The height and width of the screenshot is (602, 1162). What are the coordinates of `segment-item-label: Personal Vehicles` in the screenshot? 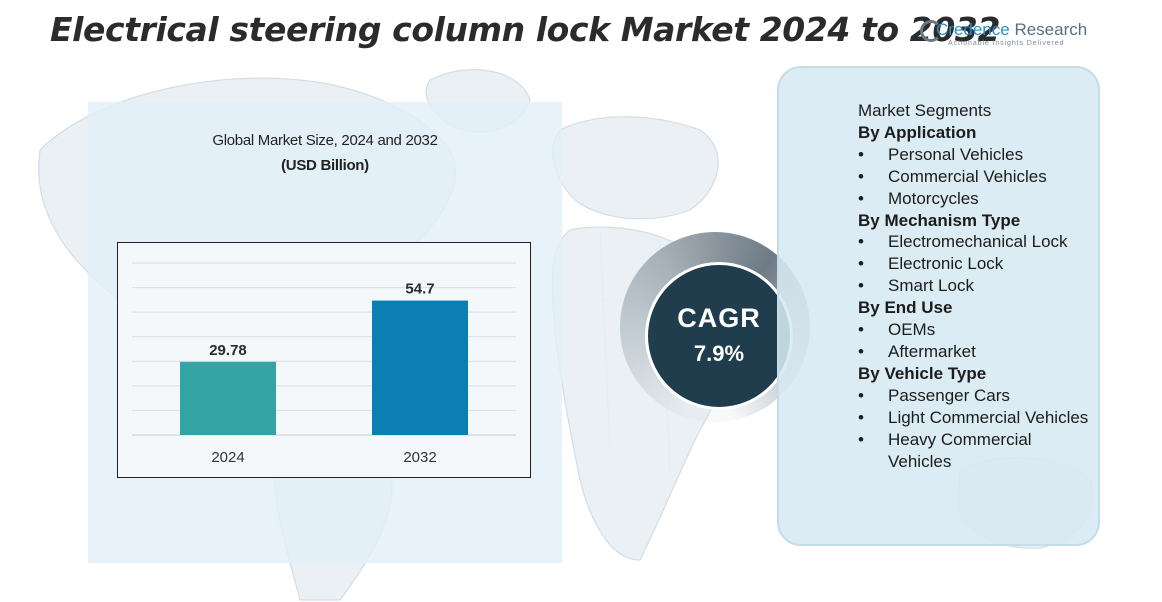 It's located at (956, 154).